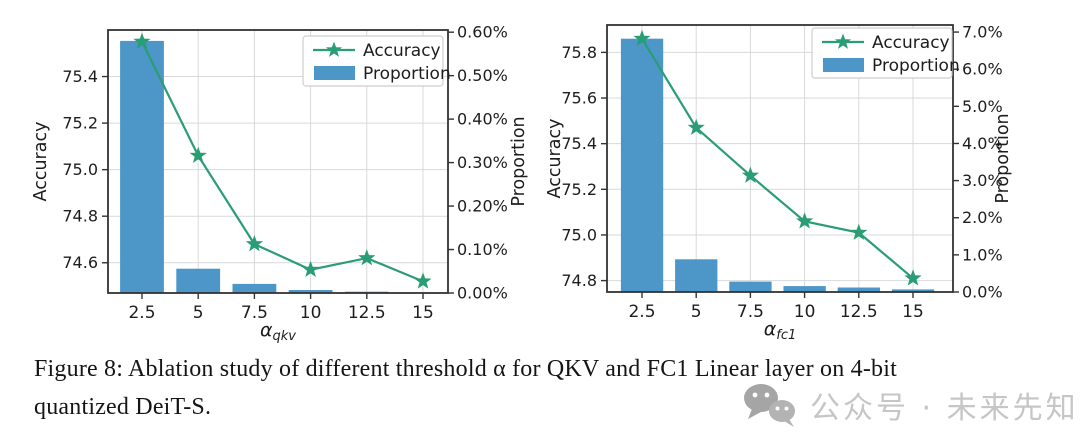  Describe the element at coordinates (482, 293) in the screenshot. I see `right-tick-label: 0.00%` at that location.